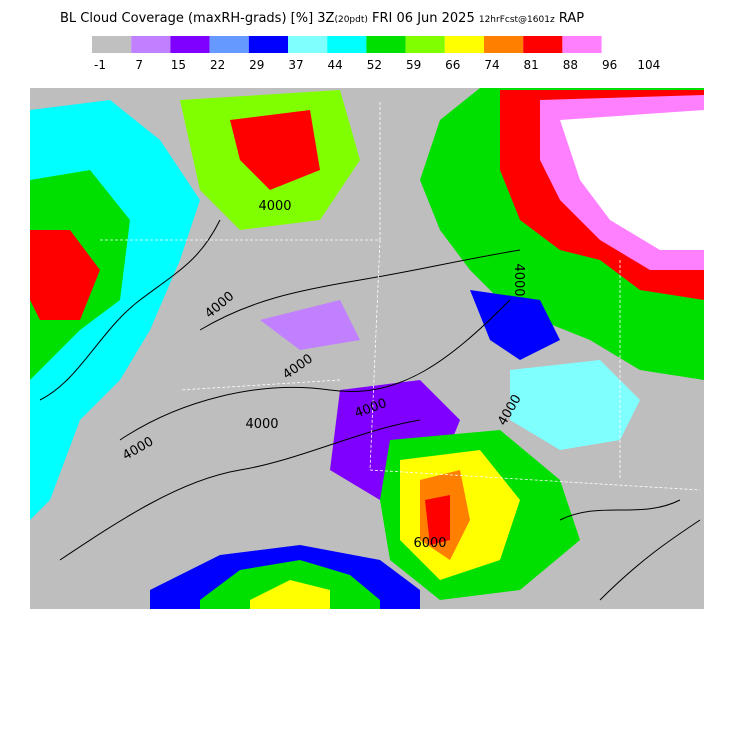 The image size is (734, 738). Describe the element at coordinates (350, 20) in the screenshot. I see `title-part: (20pdt)` at that location.